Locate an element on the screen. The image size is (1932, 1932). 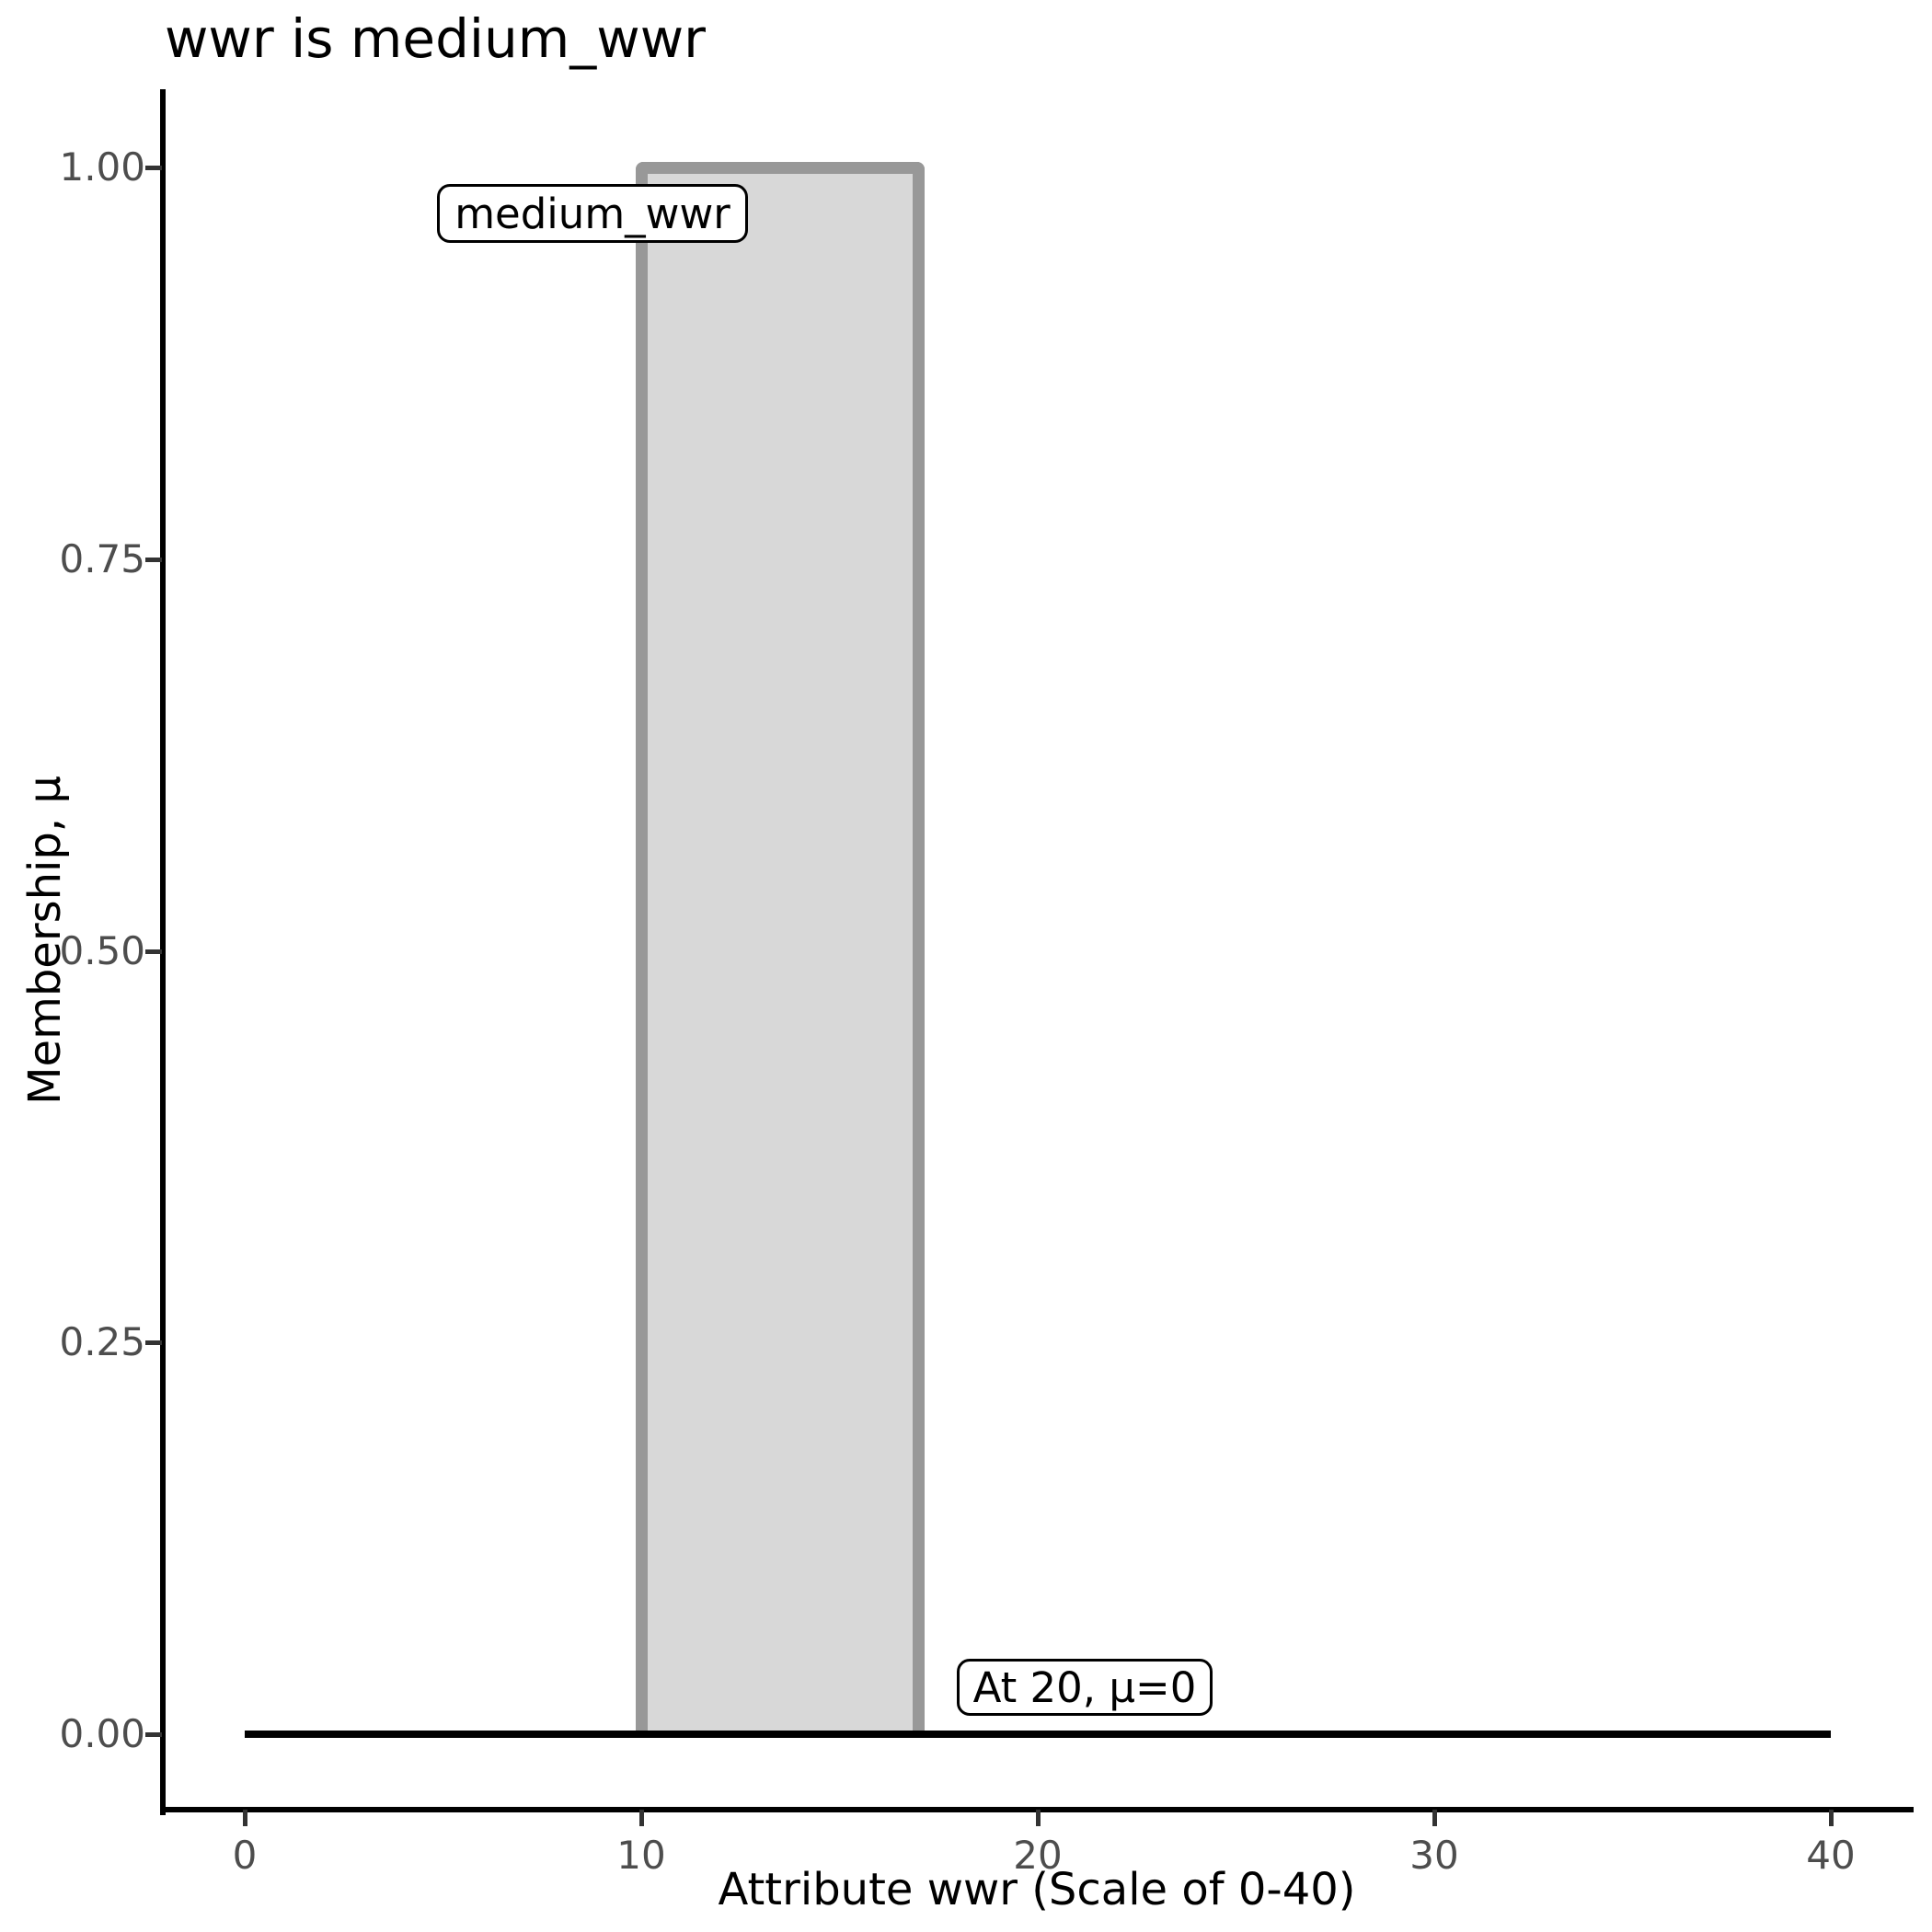
x-tick-label: 20 is located at coordinates (1038, 1855).